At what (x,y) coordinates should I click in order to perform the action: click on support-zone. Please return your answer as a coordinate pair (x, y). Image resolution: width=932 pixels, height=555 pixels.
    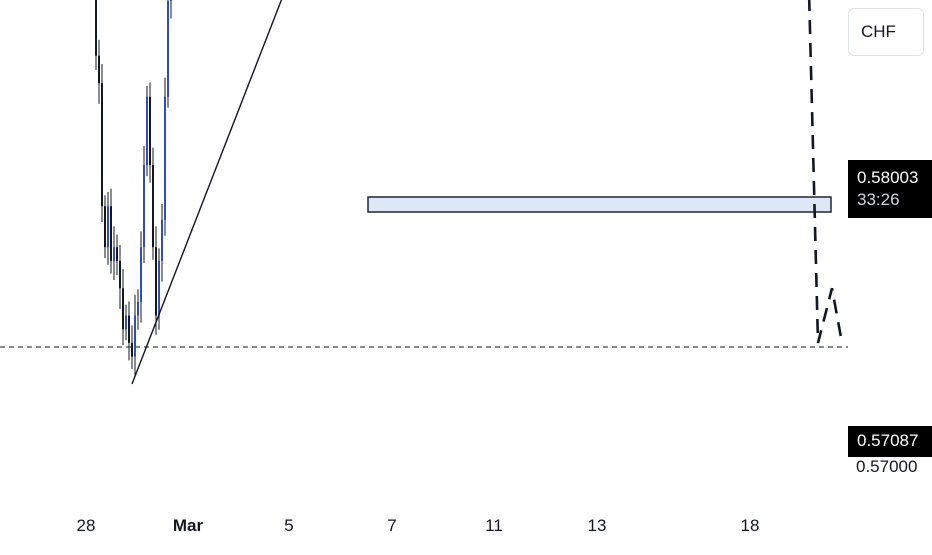
    Looking at the image, I should click on (599, 204).